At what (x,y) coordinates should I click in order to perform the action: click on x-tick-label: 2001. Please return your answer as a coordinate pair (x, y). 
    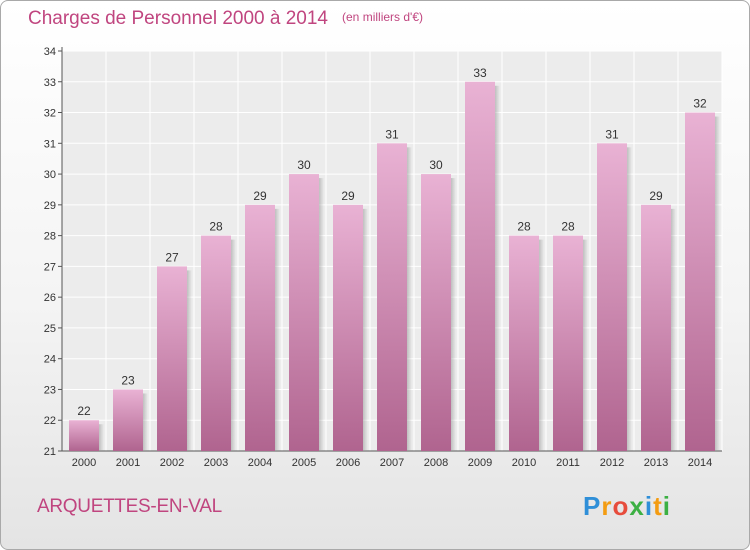
    Looking at the image, I should click on (128, 463).